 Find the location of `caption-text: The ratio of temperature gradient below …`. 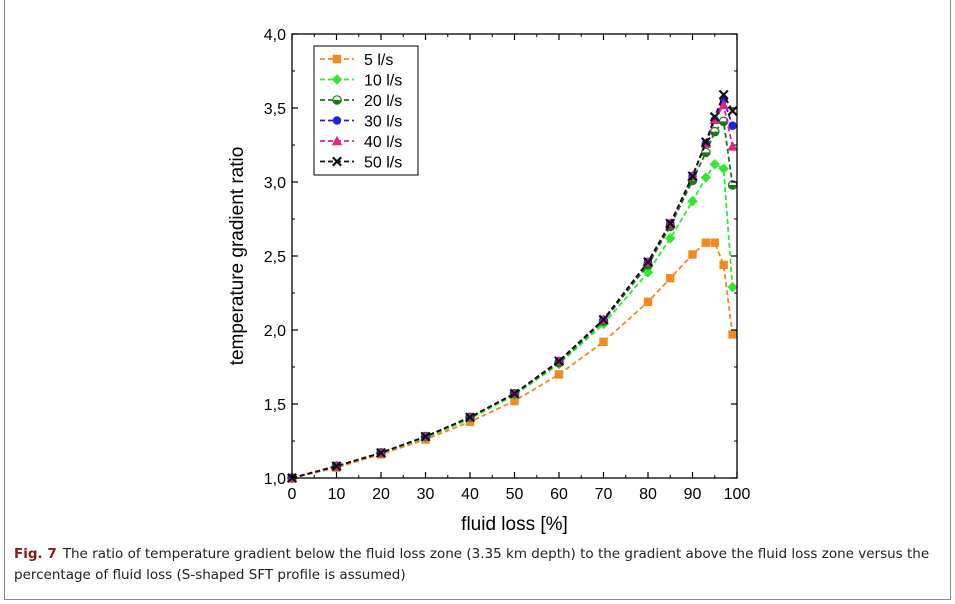

caption-text: The ratio of temperature gradient below … is located at coordinates (472, 564).